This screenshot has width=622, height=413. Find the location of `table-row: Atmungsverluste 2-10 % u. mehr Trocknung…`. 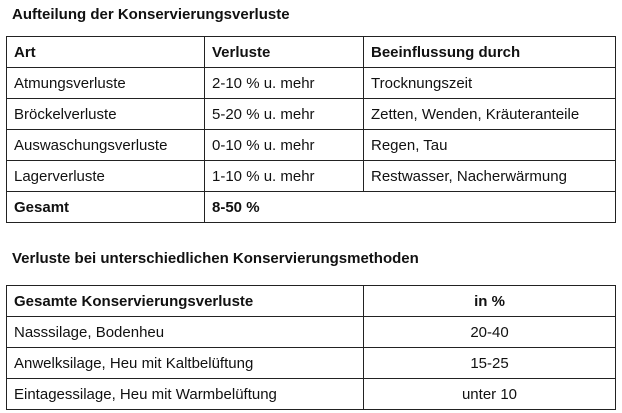

table-row: Atmungsverluste 2-10 % u. mehr Trocknung… is located at coordinates (311, 83).